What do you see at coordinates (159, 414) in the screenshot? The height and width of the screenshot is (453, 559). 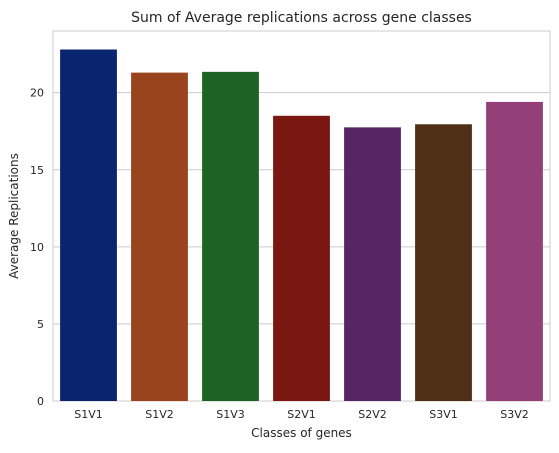 I see `x-tick-label-s1v2: S1V2` at bounding box center [159, 414].